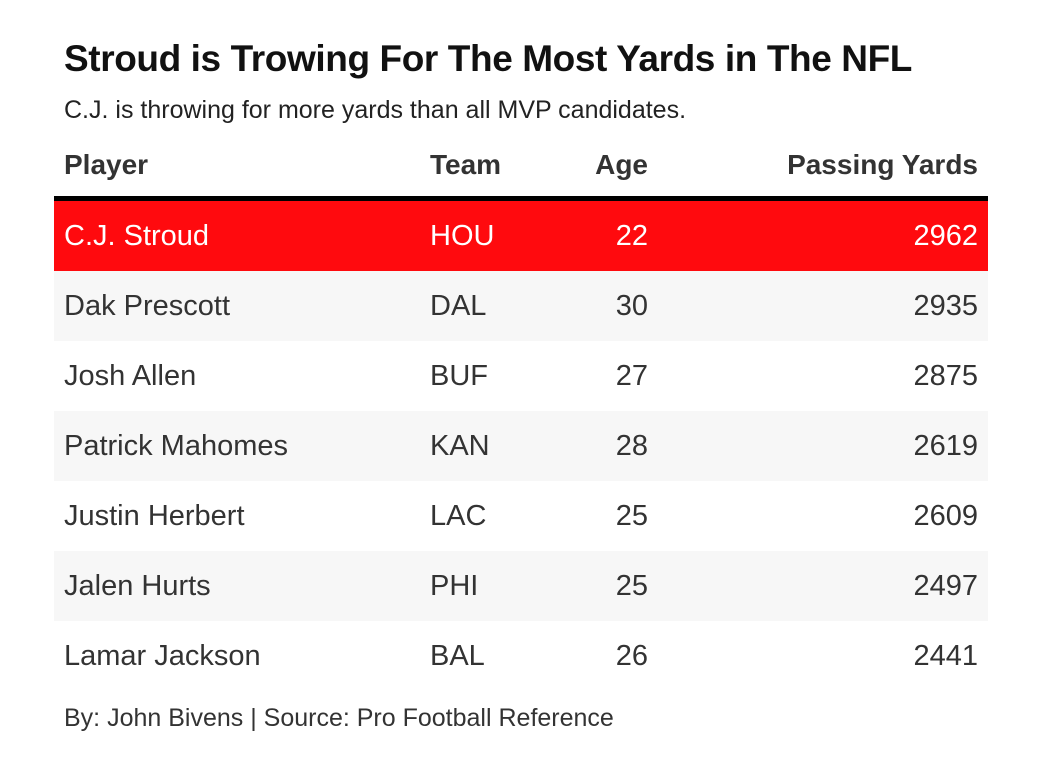  Describe the element at coordinates (457, 655) in the screenshot. I see `team-cell: BAL` at that location.